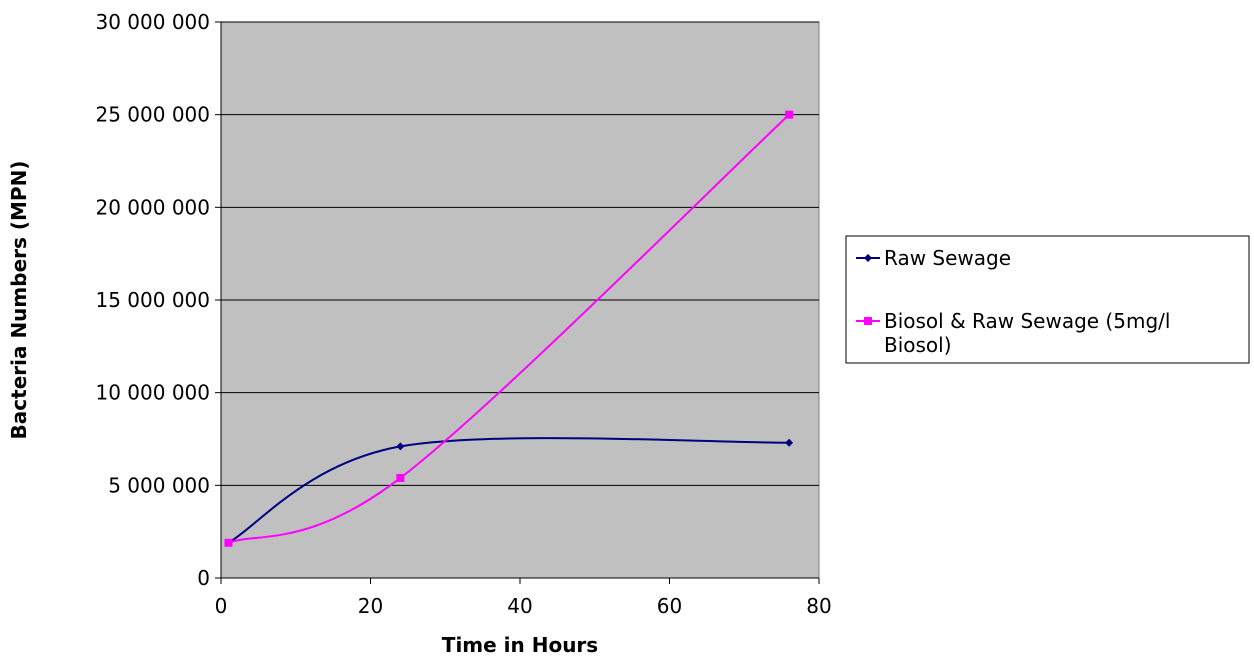 This screenshot has height=661, width=1254. What do you see at coordinates (1027, 321) in the screenshot?
I see `legend-label-biosol-line-1: Biosol & Raw Sewage (5mg/l` at bounding box center [1027, 321].